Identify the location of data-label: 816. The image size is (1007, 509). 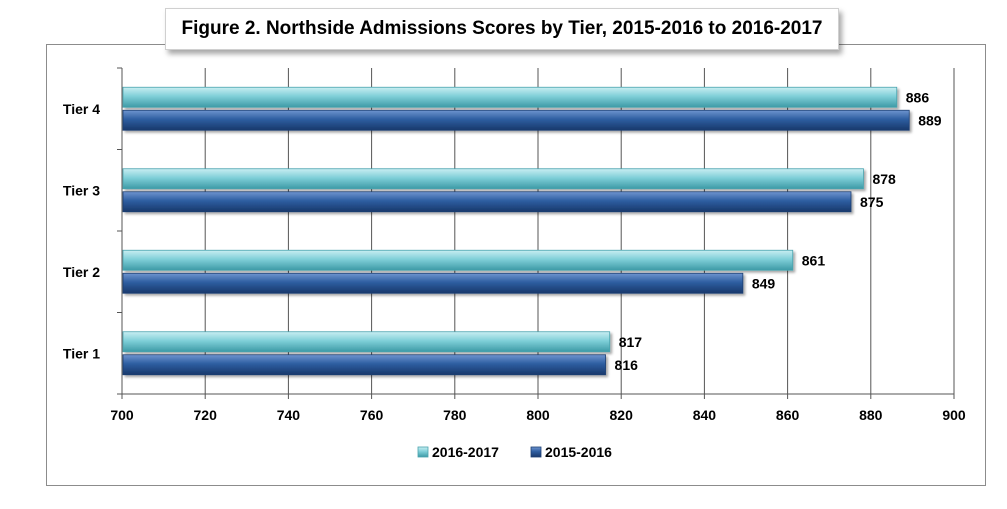
(627, 365).